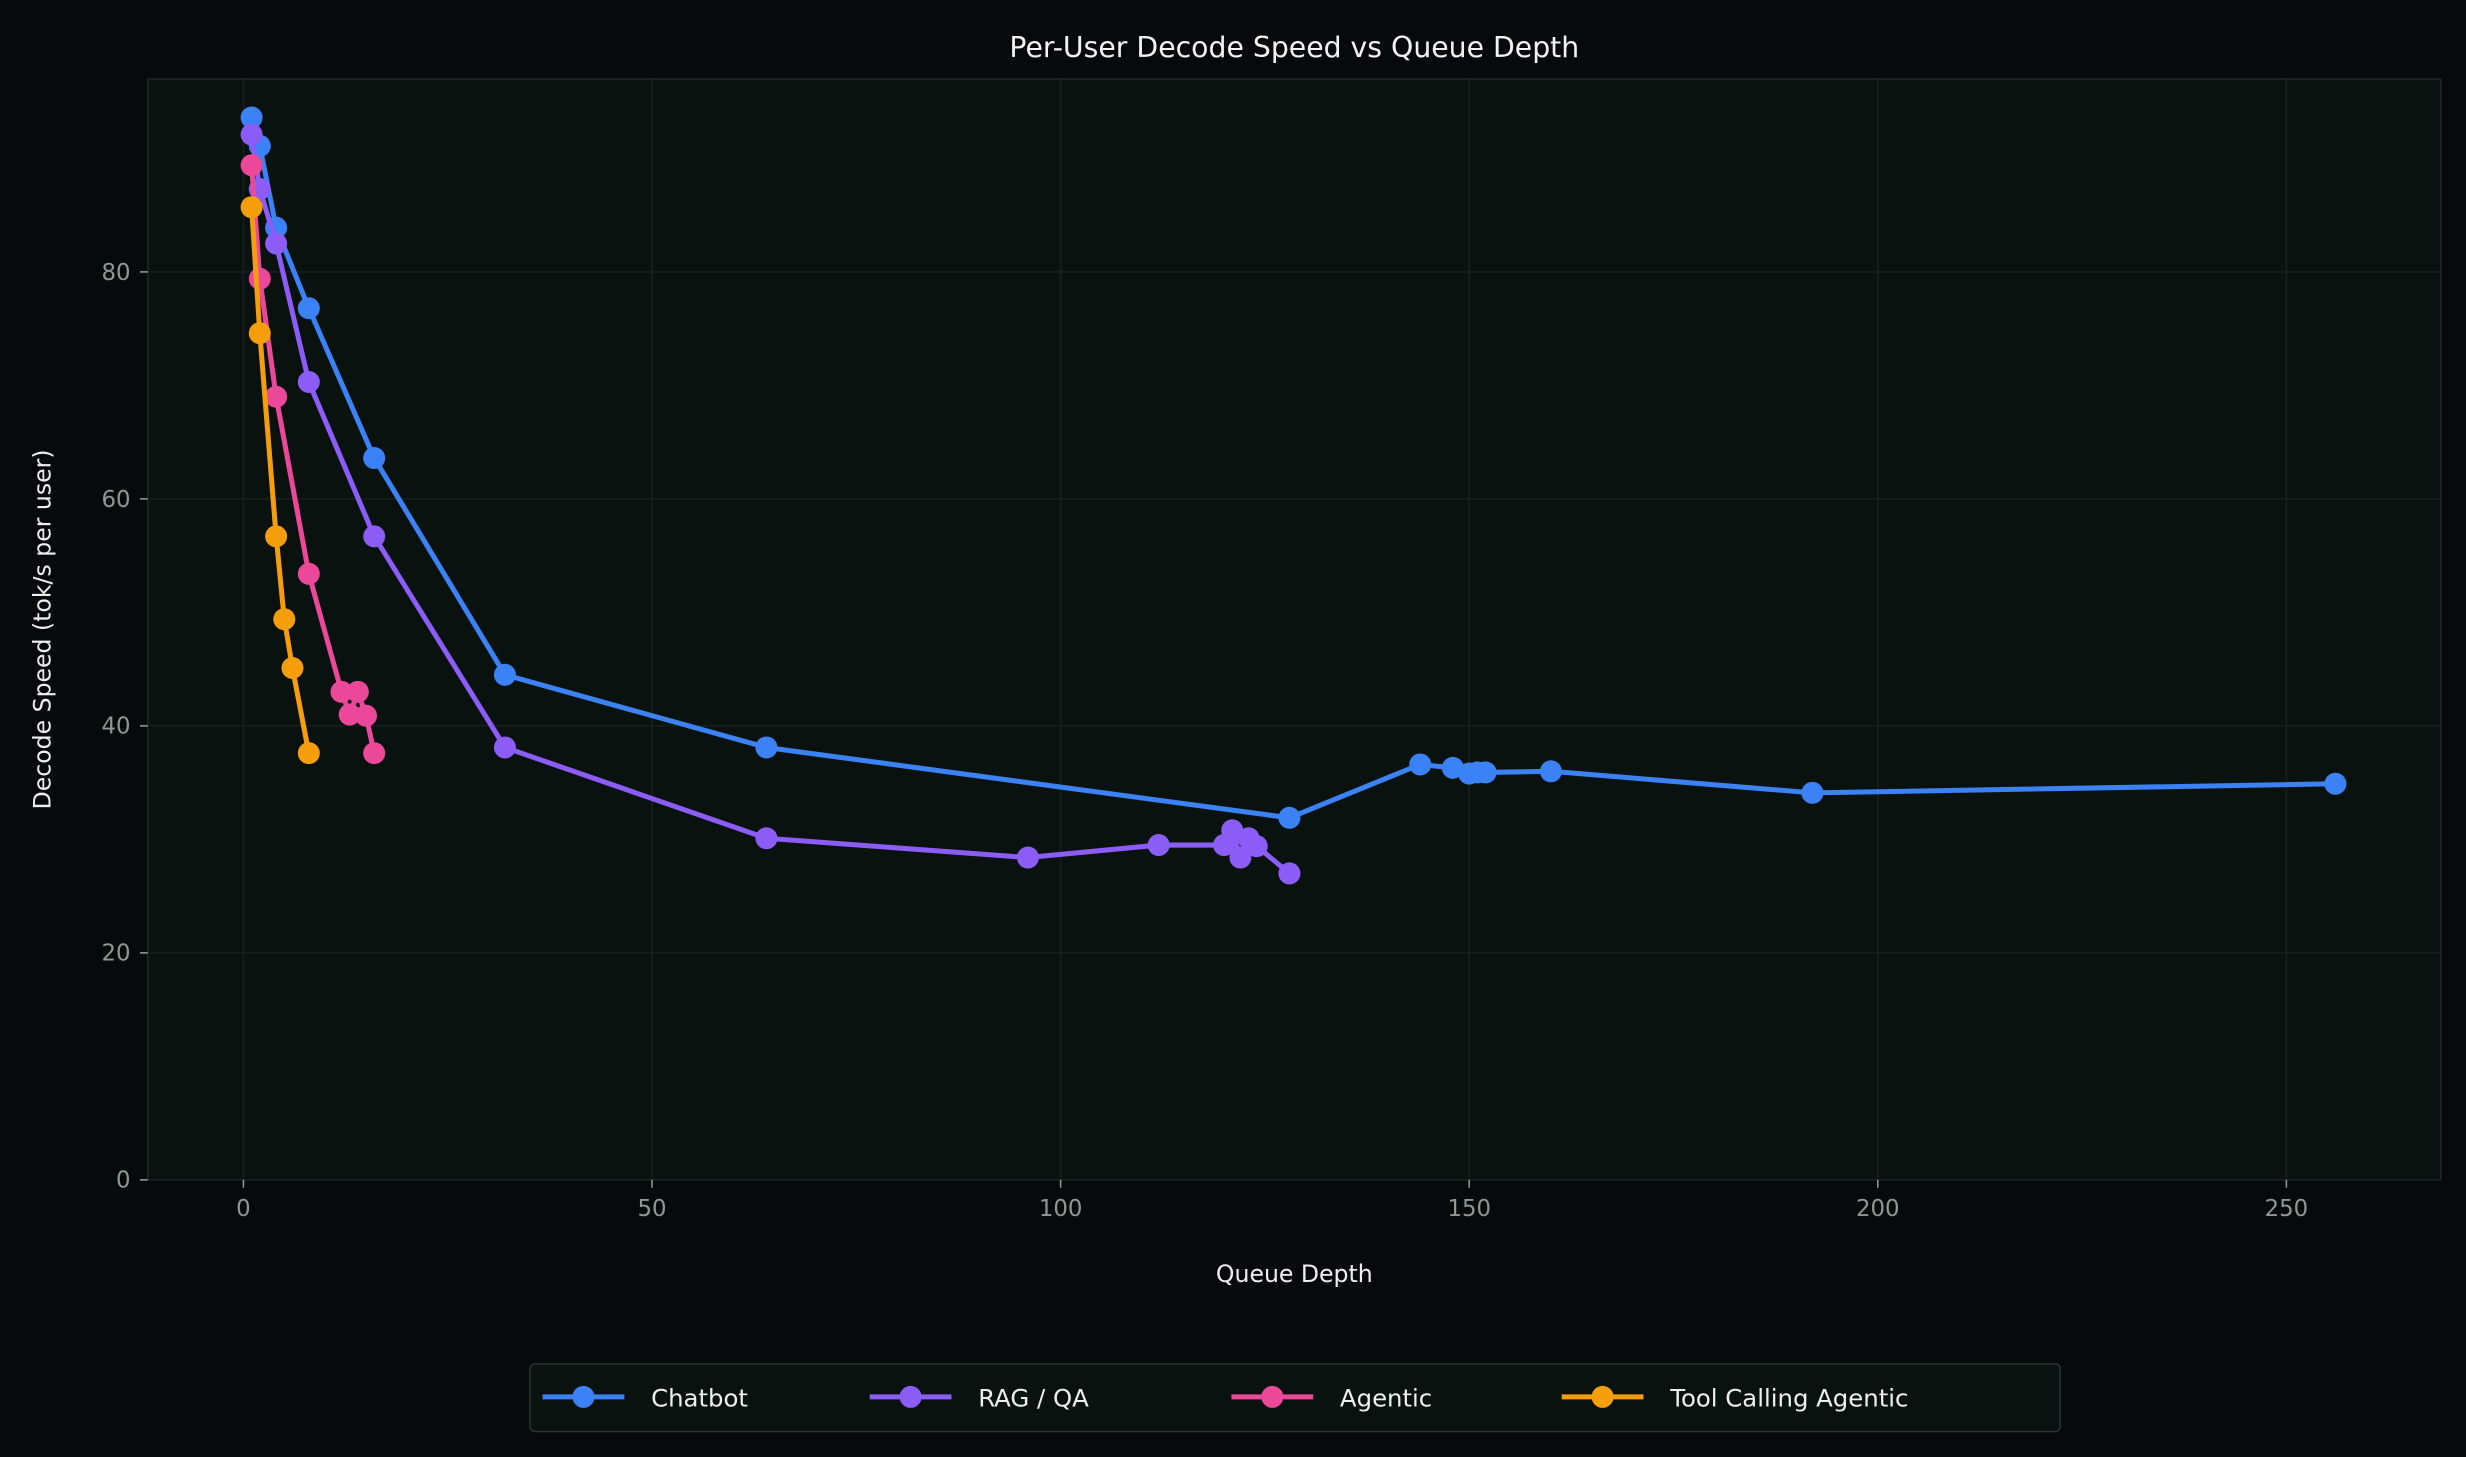 This screenshot has height=1457, width=2466. What do you see at coordinates (1061, 1209) in the screenshot?
I see `x-tick-label: 100` at bounding box center [1061, 1209].